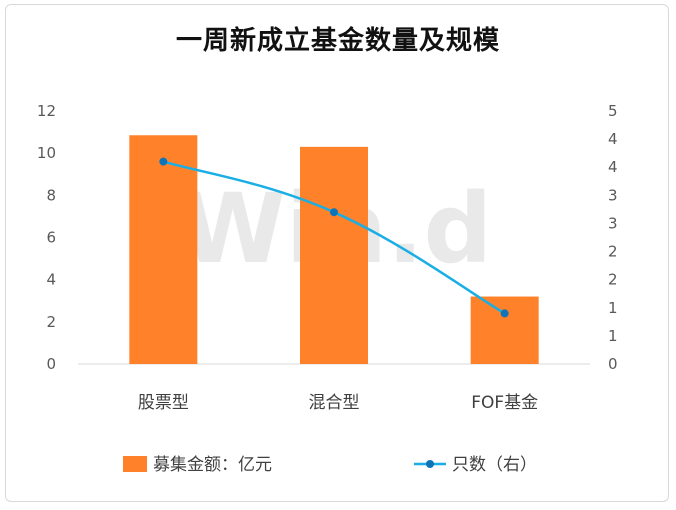  Describe the element at coordinates (51, 195) in the screenshot. I see `left-tick-label: 8` at that location.